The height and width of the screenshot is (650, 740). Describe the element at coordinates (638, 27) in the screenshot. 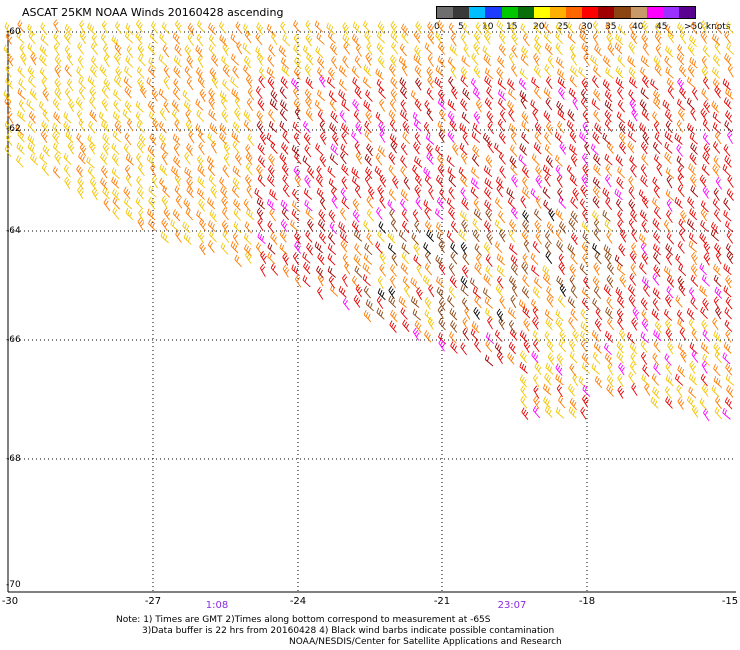

I see `cb-label-40: 40` at that location.